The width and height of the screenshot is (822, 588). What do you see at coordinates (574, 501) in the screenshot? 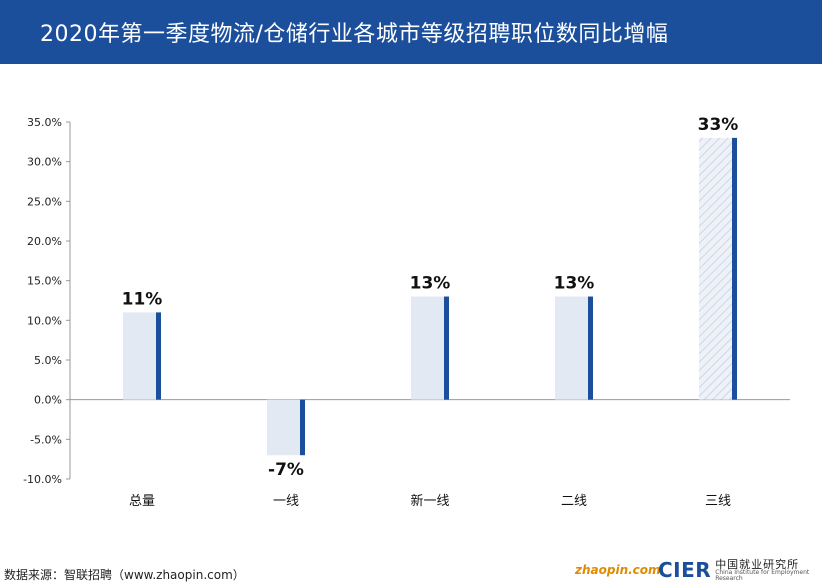
I see `x-tick-label: 二线` at bounding box center [574, 501].